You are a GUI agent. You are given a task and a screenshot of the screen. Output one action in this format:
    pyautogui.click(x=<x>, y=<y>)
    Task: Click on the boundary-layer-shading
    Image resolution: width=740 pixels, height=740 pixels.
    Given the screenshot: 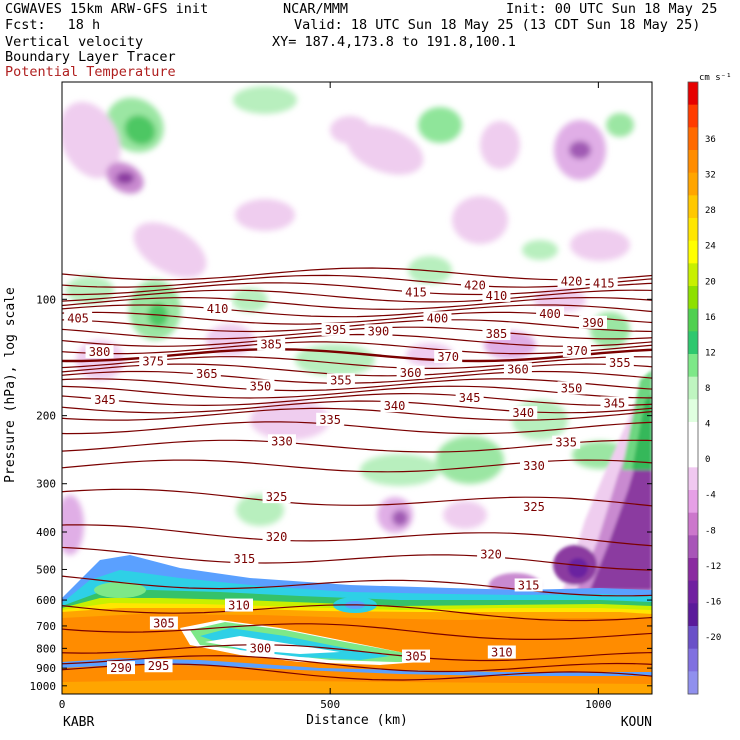 What is the action you would take?
    pyautogui.click(x=357, y=624)
    